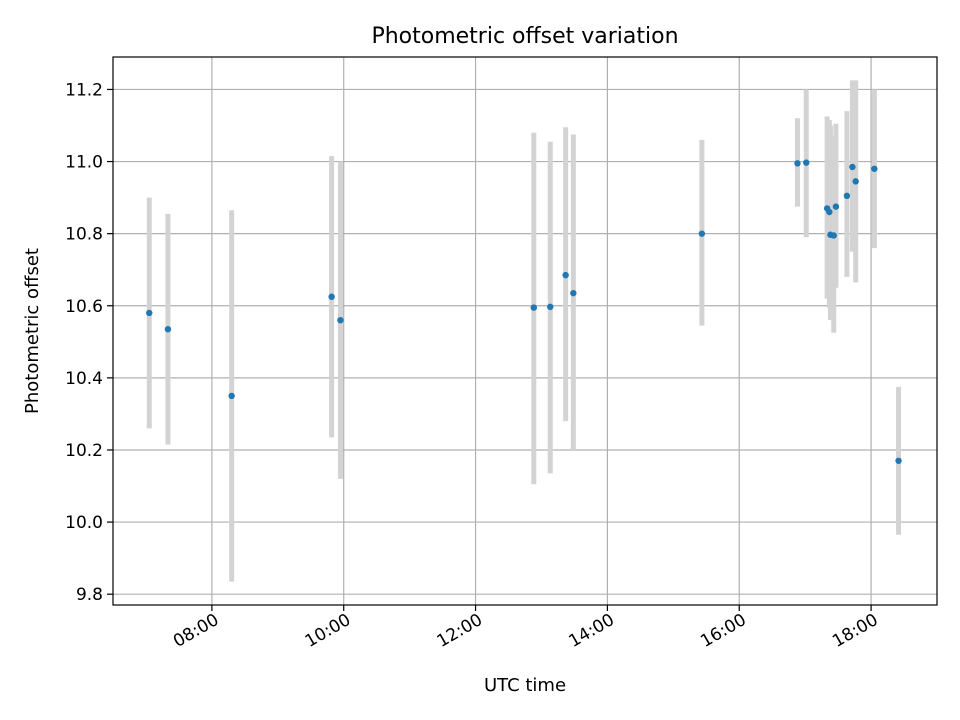  Describe the element at coordinates (32, 331) in the screenshot. I see `y-axis-label: Photometric offset` at that location.